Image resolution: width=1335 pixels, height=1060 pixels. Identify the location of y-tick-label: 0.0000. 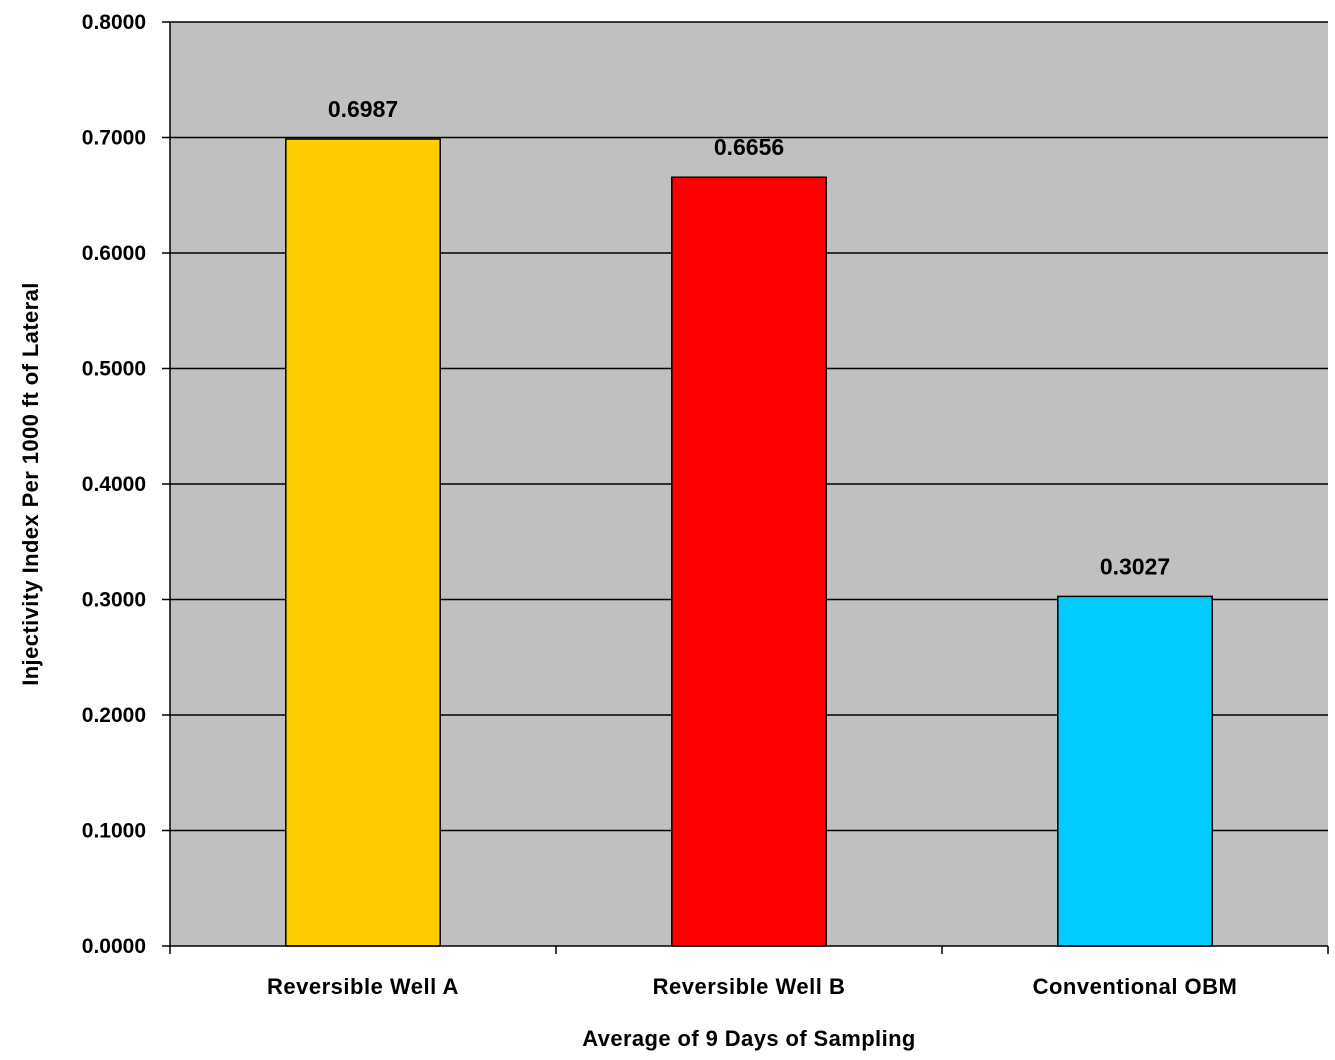
(114, 946).